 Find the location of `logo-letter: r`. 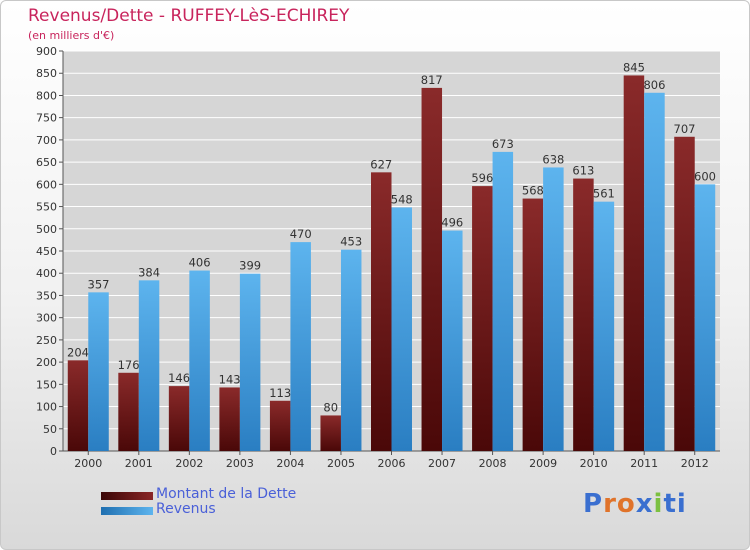

logo-letter: r is located at coordinates (610, 504).